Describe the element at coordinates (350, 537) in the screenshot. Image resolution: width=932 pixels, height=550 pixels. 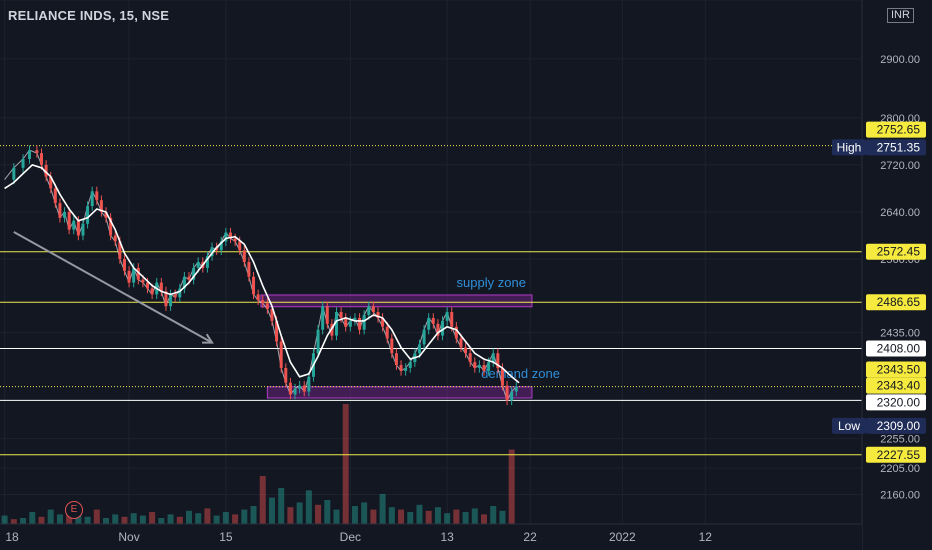
I see `time-tick-3: Dec` at that location.